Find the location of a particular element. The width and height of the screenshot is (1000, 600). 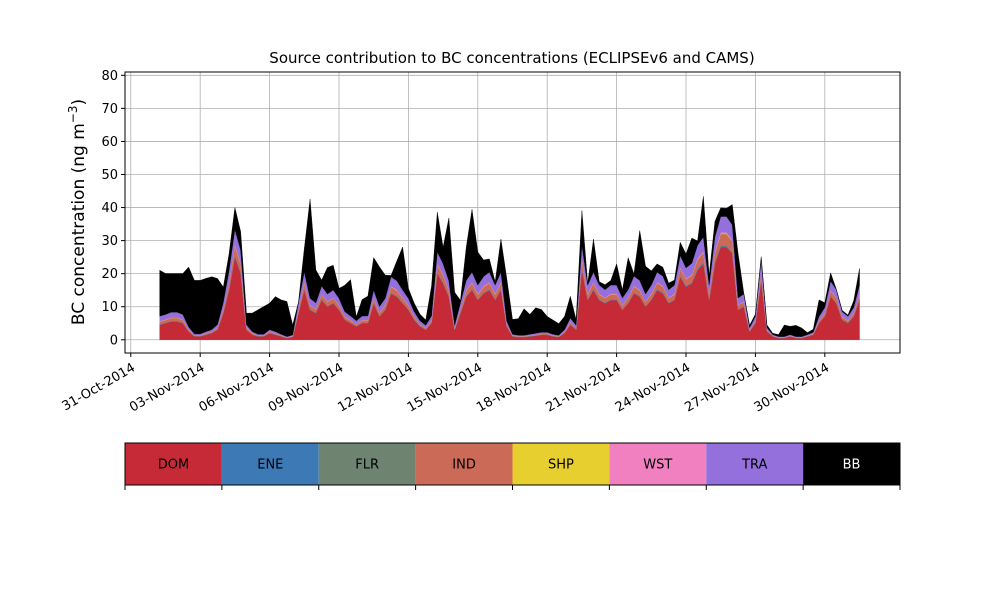

legend-swatch-dom is located at coordinates (173, 464).